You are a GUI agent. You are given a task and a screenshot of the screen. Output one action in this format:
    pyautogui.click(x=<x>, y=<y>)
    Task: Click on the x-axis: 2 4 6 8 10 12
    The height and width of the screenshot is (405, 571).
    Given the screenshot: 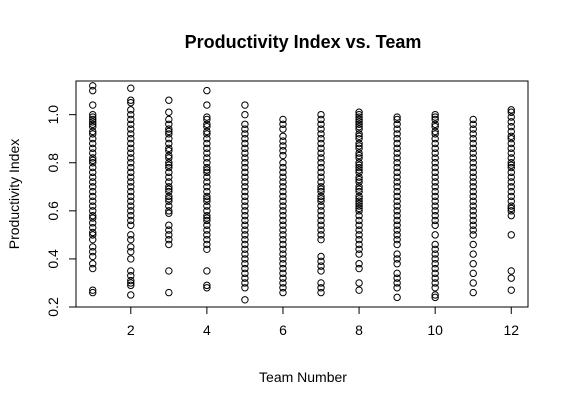 What is the action you would take?
    pyautogui.click(x=323, y=322)
    